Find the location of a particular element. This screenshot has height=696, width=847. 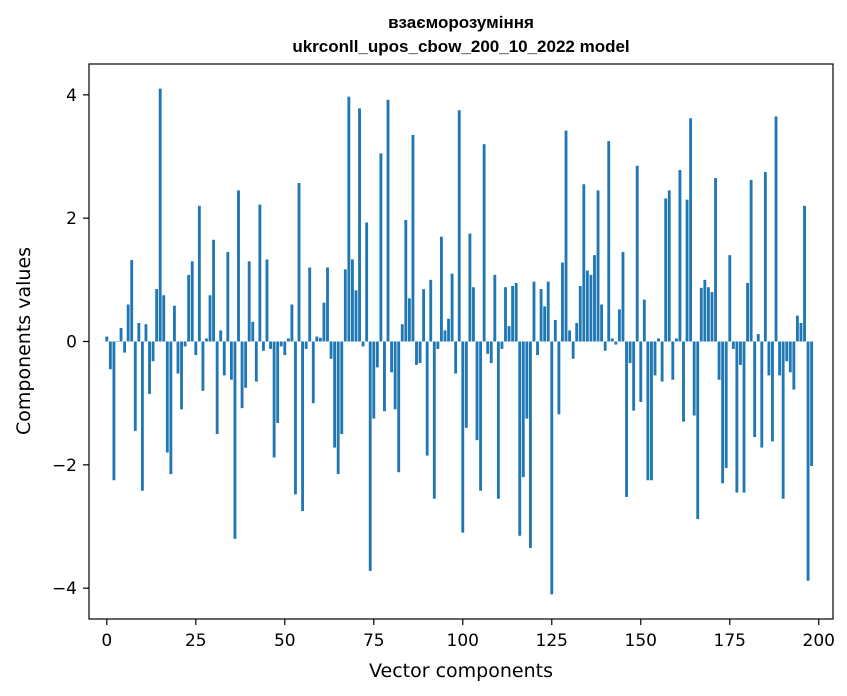

x-tick-label: 175 is located at coordinates (730, 641).